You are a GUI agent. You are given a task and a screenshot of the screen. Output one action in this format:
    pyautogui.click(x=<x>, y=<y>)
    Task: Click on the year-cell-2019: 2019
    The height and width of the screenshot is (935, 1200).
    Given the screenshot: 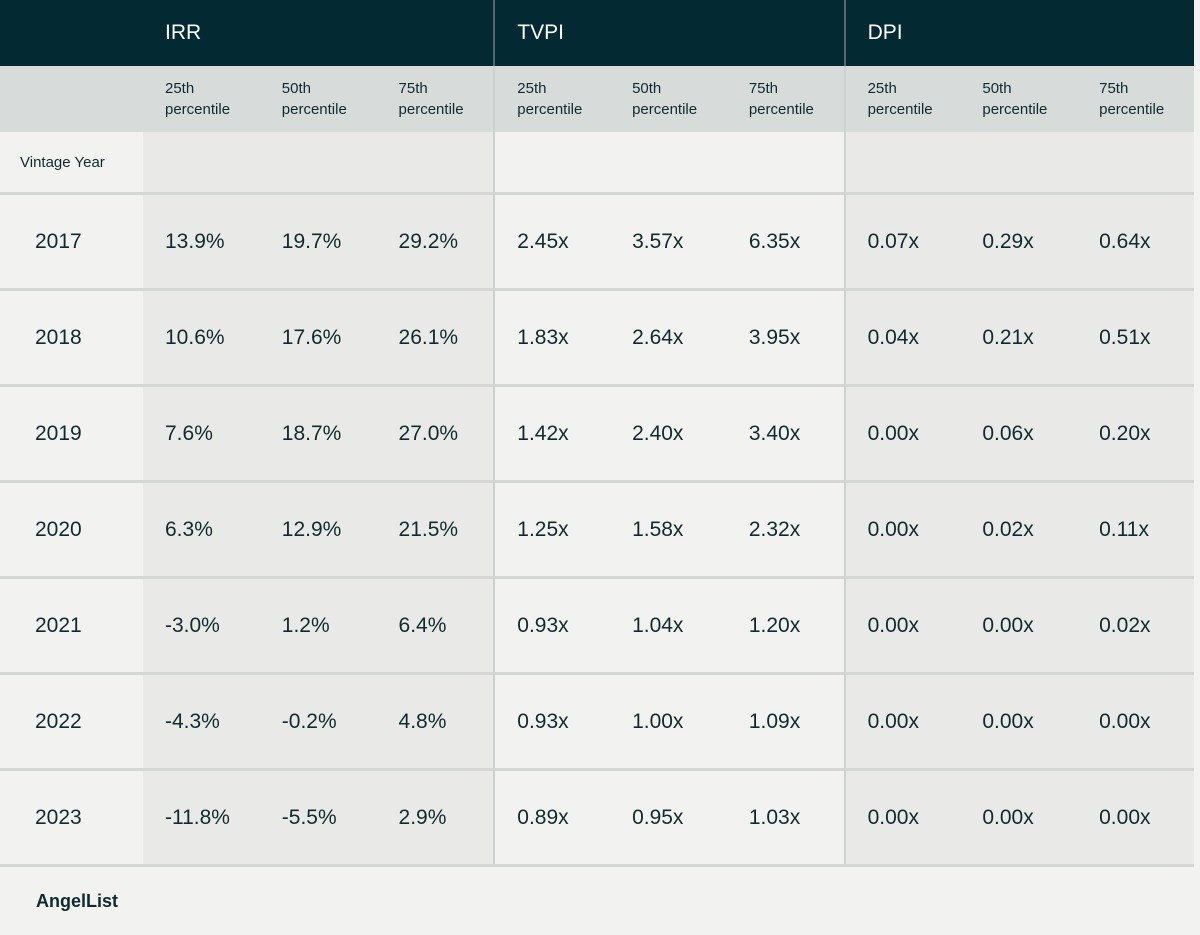 What is the action you would take?
    pyautogui.click(x=71, y=432)
    